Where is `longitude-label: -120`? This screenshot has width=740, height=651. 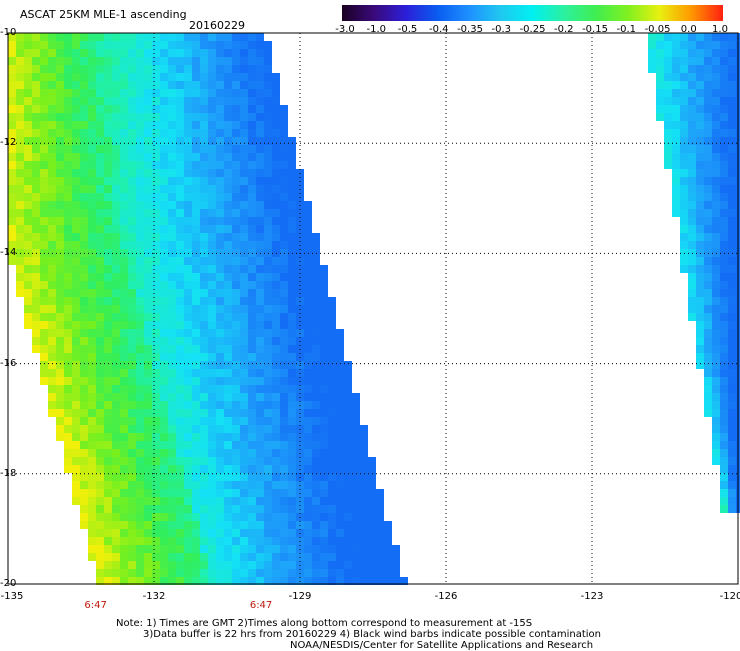
longitude-label: -120 is located at coordinates (729, 596).